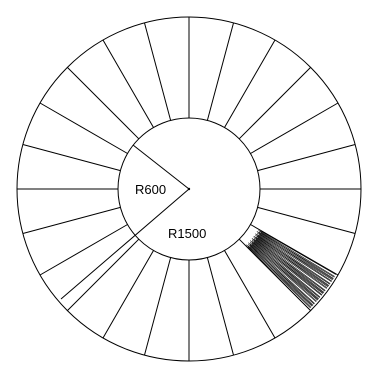  Describe the element at coordinates (187, 233) in the screenshot. I see `outer-radius-label: R1500` at that location.